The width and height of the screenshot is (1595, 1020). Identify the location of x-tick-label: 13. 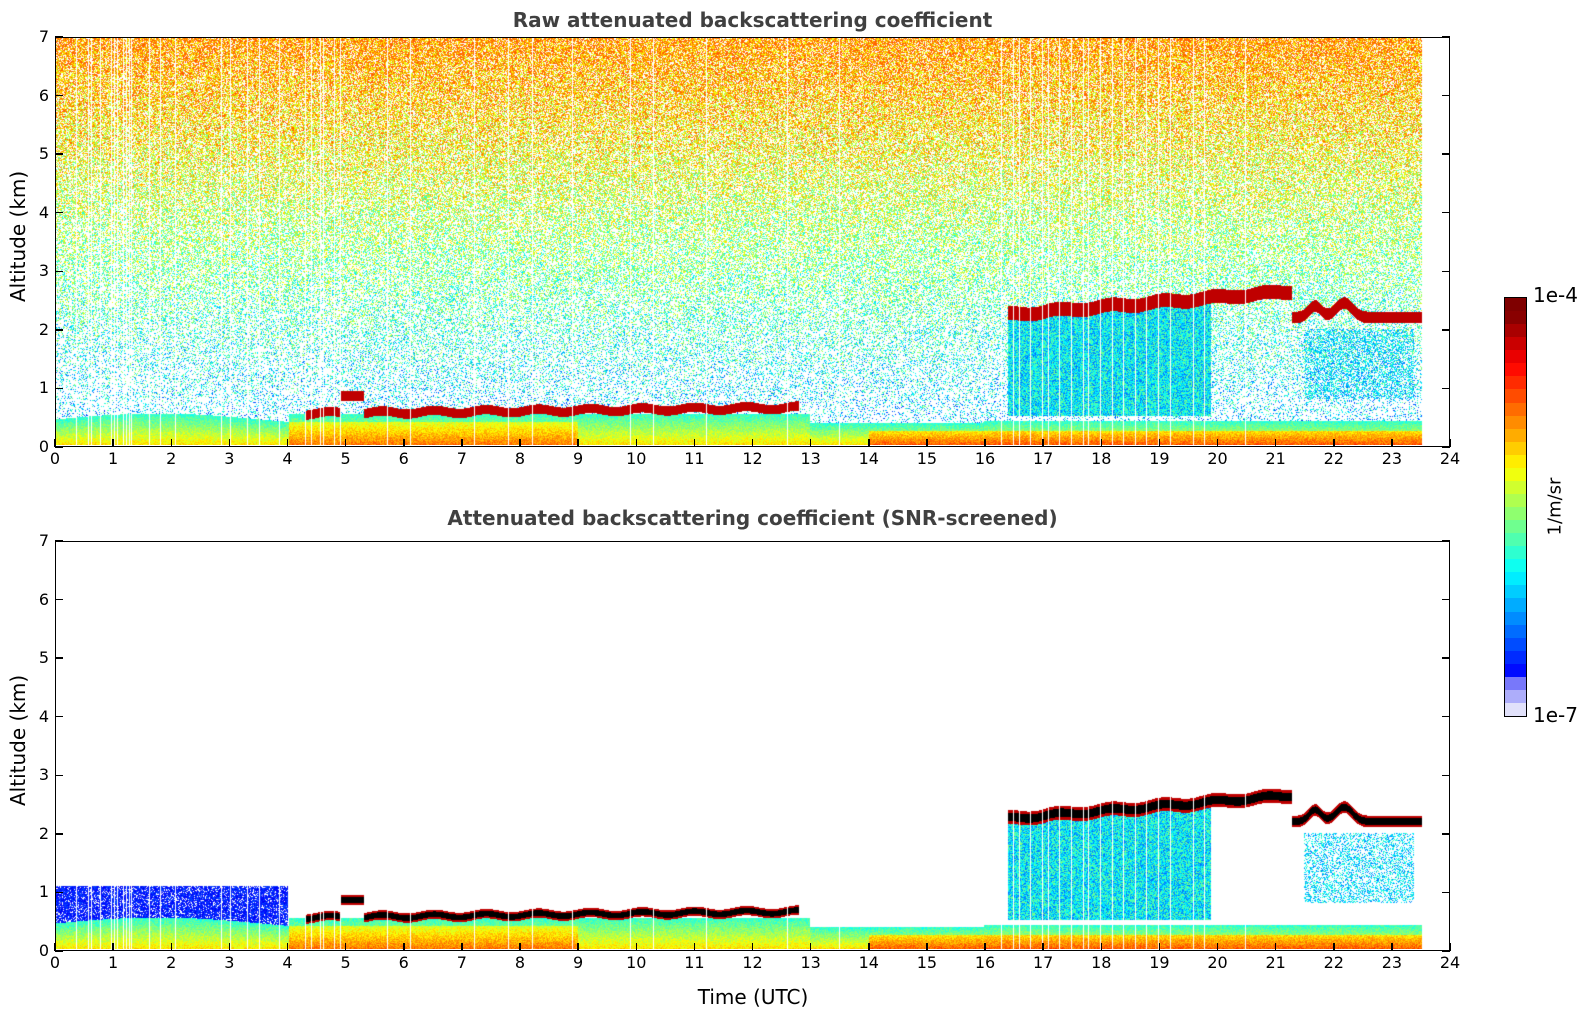
(810, 458).